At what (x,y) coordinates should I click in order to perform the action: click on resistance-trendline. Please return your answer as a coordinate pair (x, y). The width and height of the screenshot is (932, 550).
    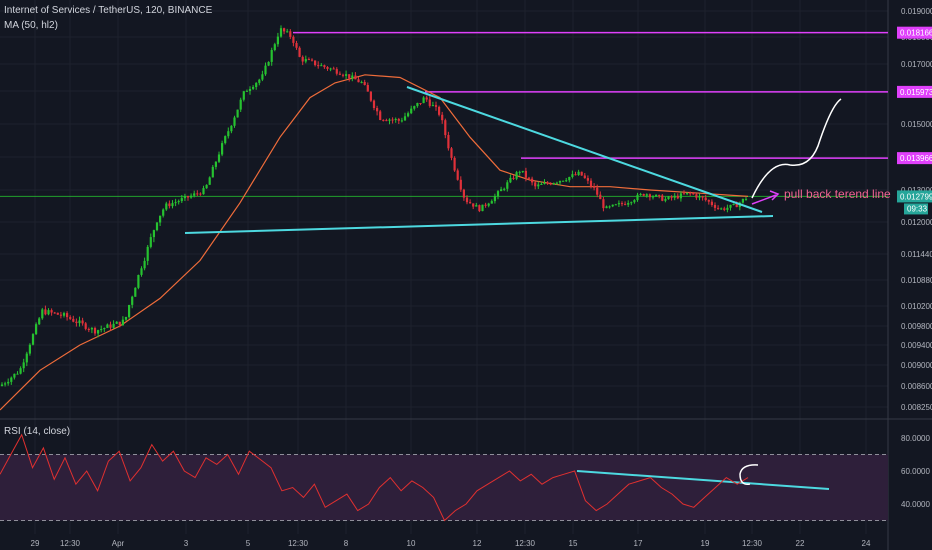
    Looking at the image, I should click on (584, 149).